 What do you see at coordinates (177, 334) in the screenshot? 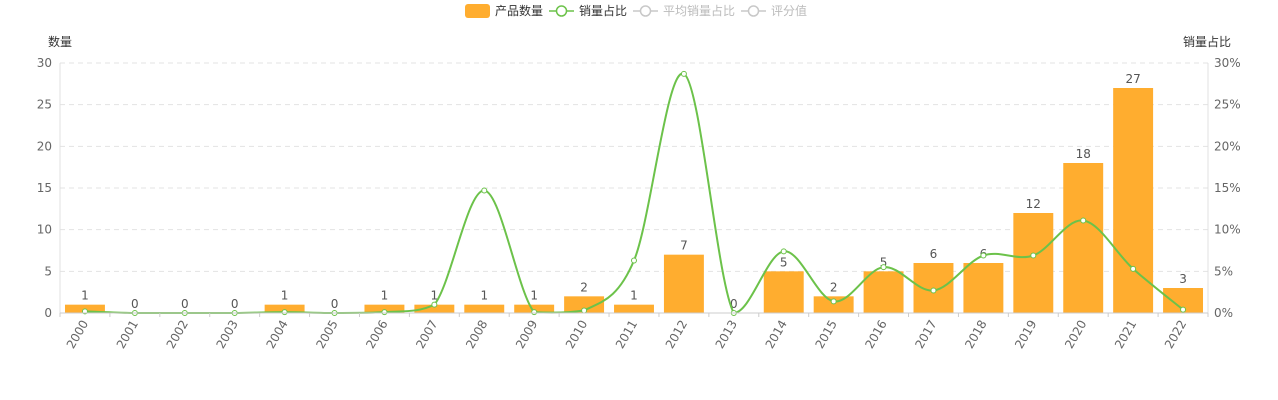
I see `x-tick-label: 2002` at bounding box center [177, 334].